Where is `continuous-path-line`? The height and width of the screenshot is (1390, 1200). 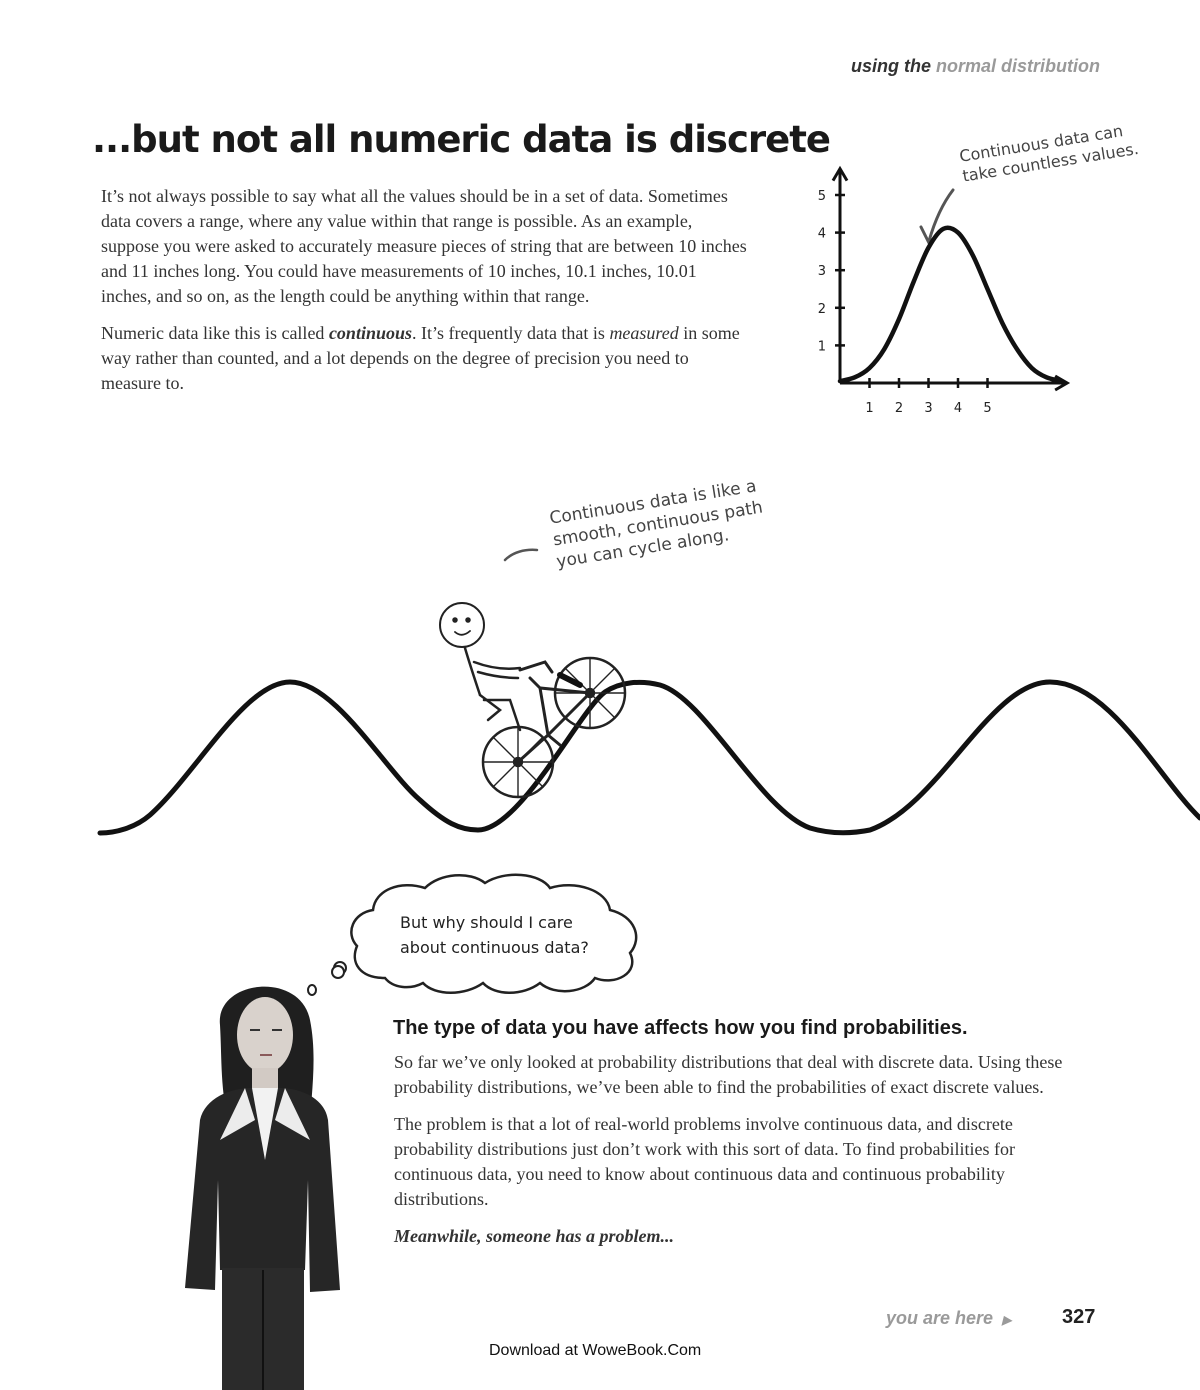 continuous-path-line is located at coordinates (648, 757).